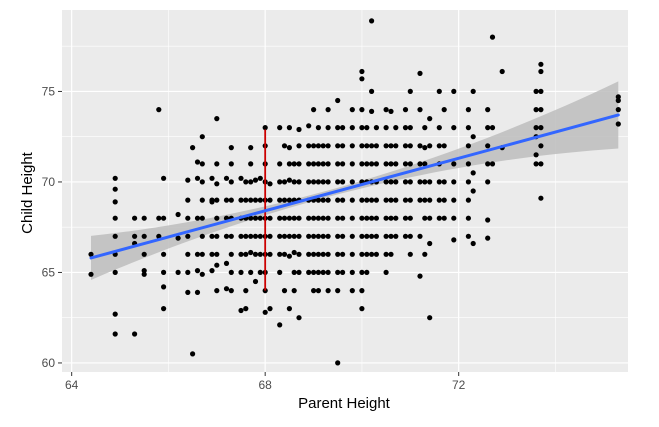 The height and width of the screenshot is (427, 659). I want to click on x-tick-label: 68, so click(265, 385).